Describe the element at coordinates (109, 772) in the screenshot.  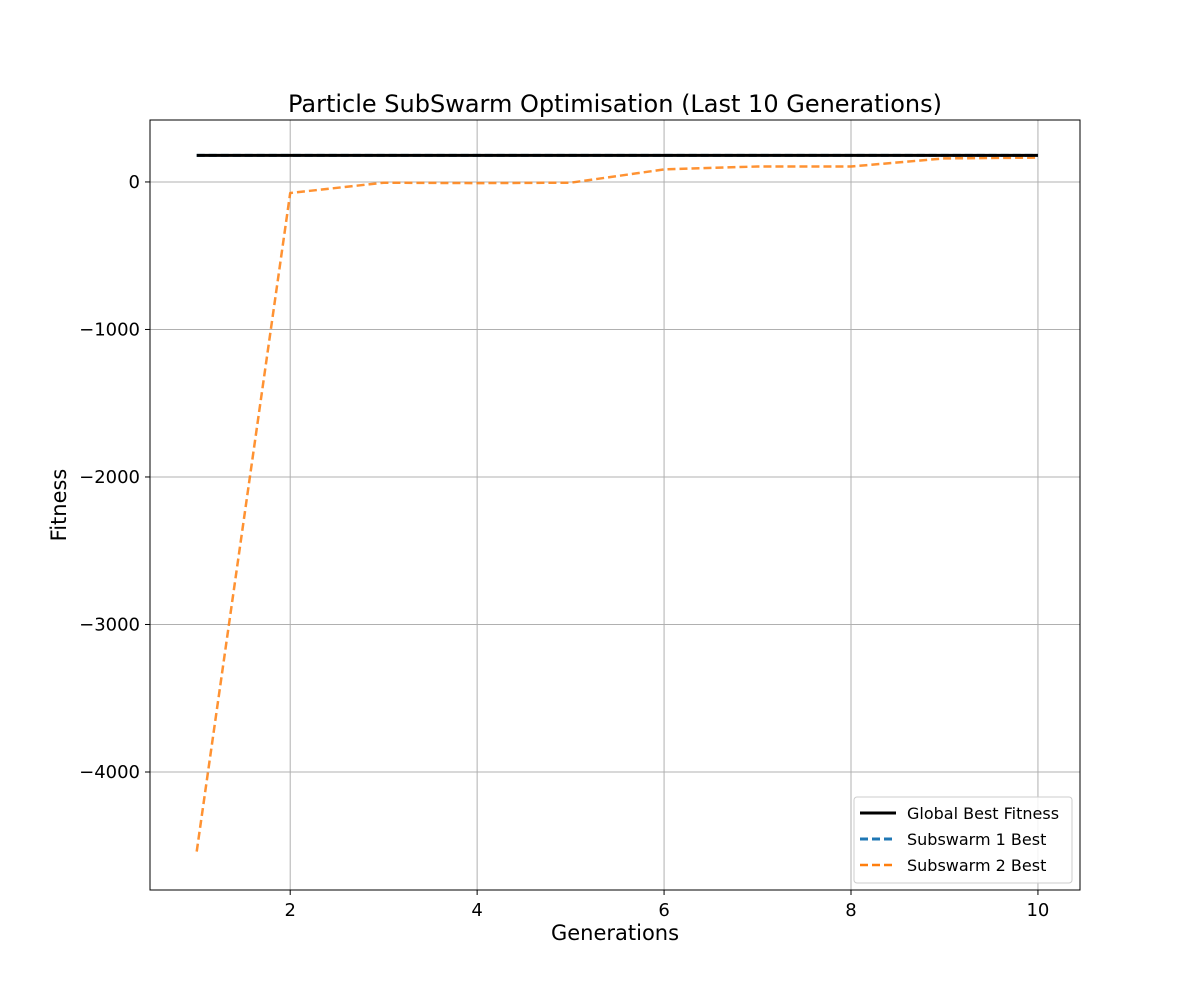
I see `y-tick-label: −4000` at that location.